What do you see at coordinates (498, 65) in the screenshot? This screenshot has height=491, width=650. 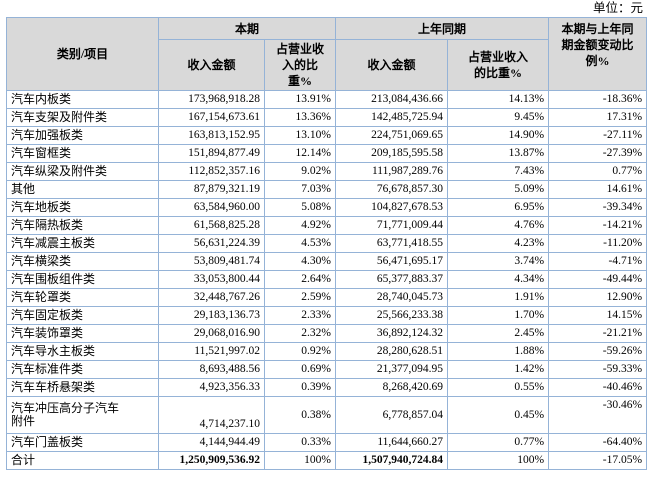 I see `header-prior-pct: 占营业收入 的比重%` at bounding box center [498, 65].